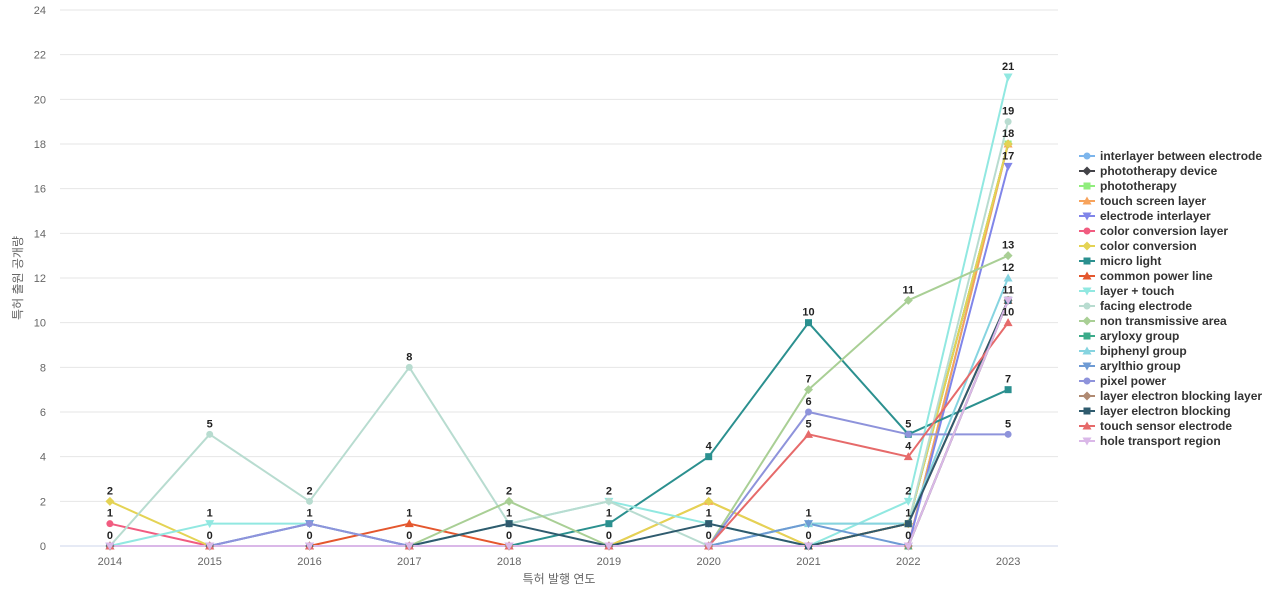 The image size is (1280, 605). What do you see at coordinates (1148, 171) in the screenshot?
I see `legend-item: phototherapy device` at bounding box center [1148, 171].